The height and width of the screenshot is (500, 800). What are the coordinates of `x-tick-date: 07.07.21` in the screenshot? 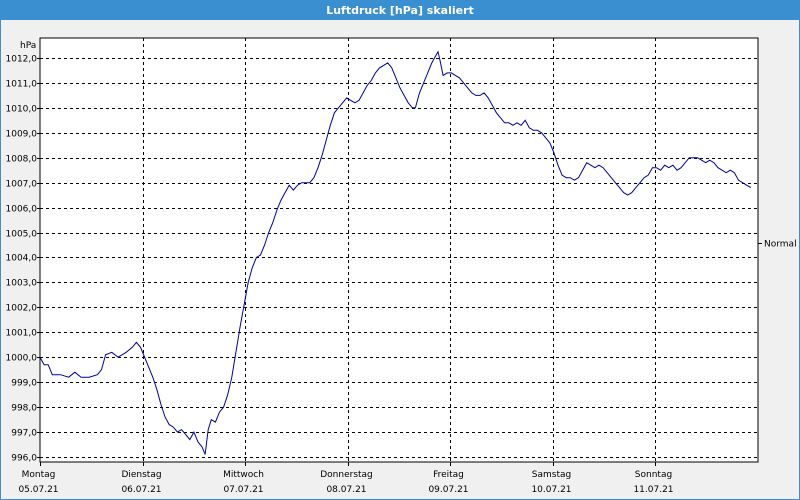 It's located at (243, 490).